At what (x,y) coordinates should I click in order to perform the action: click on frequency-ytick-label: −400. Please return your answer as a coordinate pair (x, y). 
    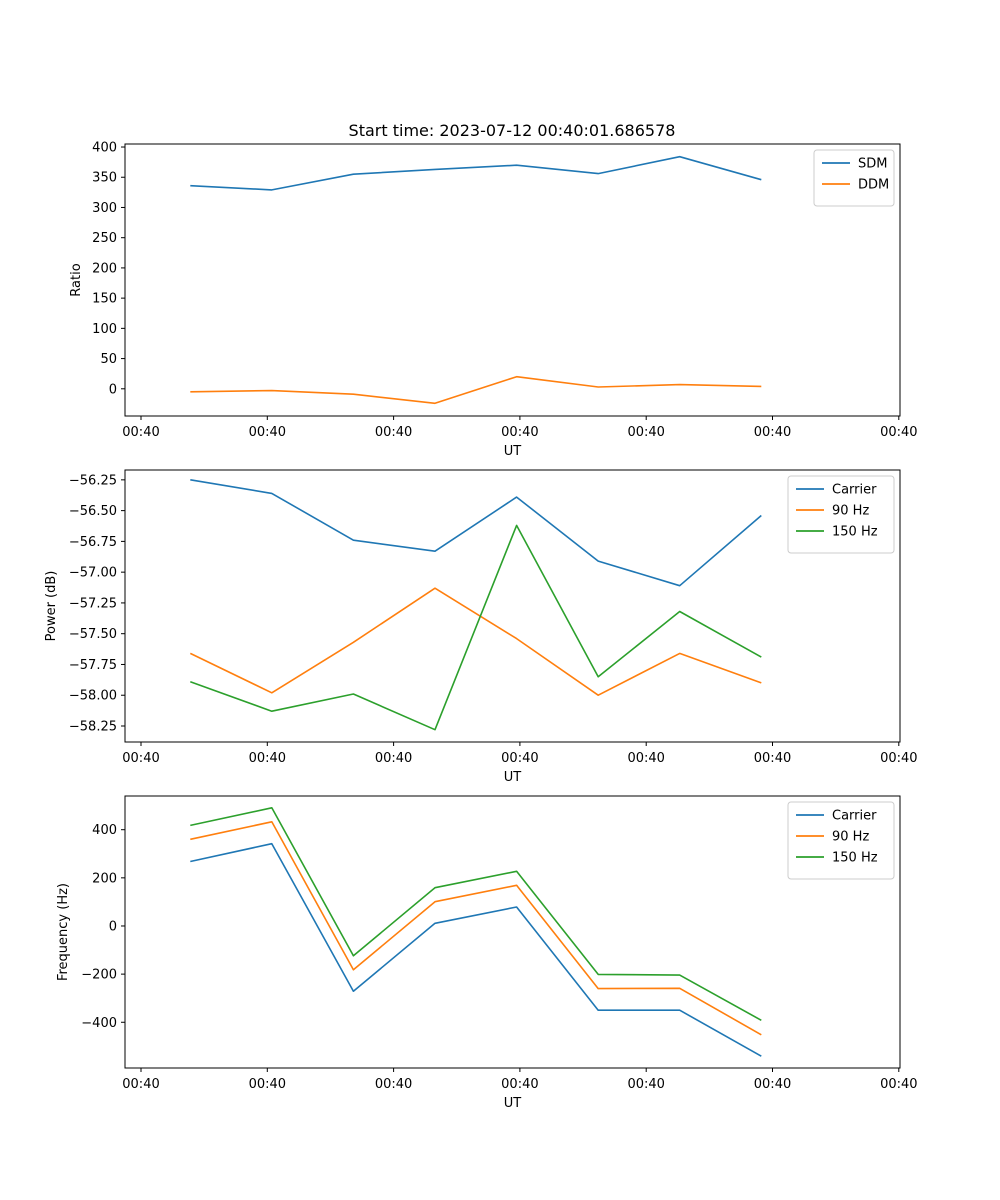
    Looking at the image, I should click on (99, 1023).